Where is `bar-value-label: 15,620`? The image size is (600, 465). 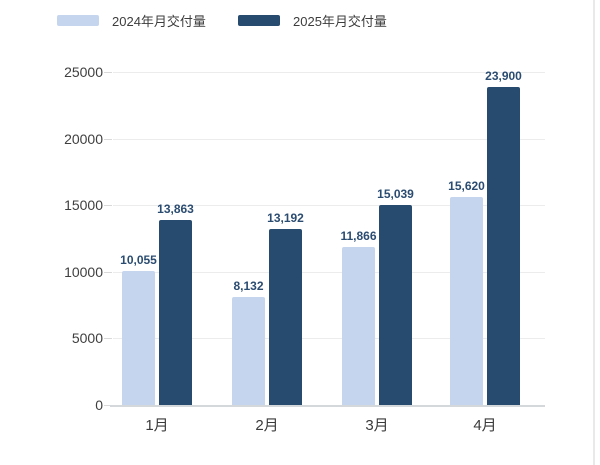
bar-value-label: 15,620 is located at coordinates (466, 186).